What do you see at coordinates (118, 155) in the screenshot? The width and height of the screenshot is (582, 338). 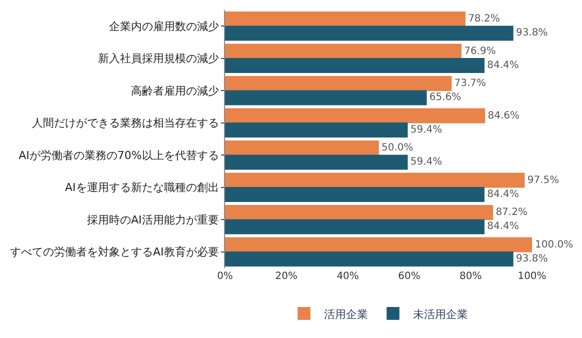 I see `y-tick-label: AIが労働者の業務の70%以上を代替する` at bounding box center [118, 155].